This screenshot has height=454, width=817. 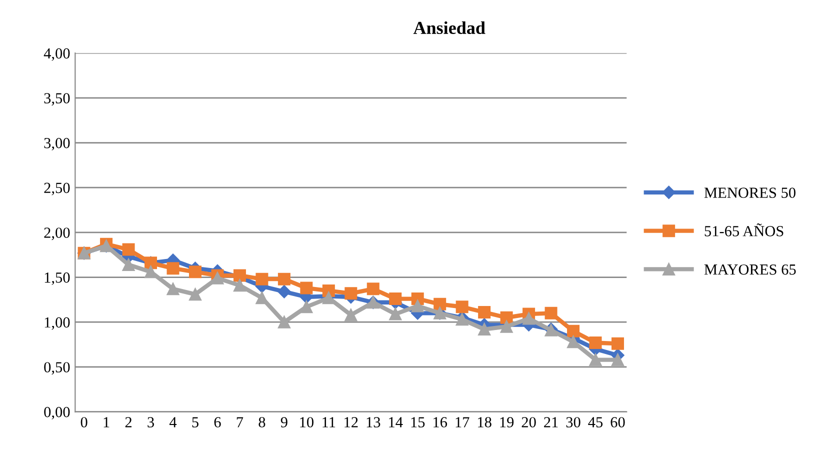 What do you see at coordinates (57, 54) in the screenshot?
I see `y-tick-label: 4,00` at bounding box center [57, 54].